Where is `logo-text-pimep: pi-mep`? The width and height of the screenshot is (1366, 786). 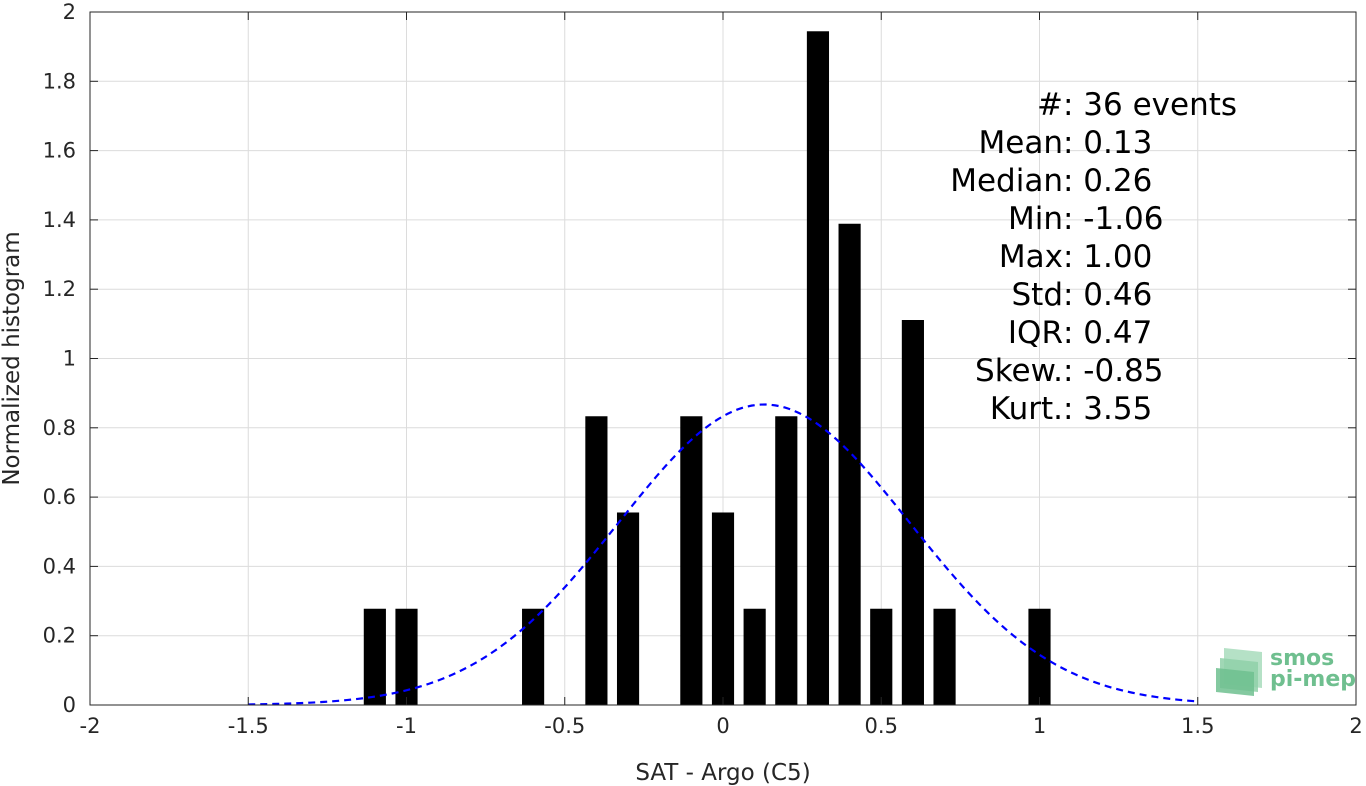
logo-text-pimep: pi-mep is located at coordinates (1313, 679).